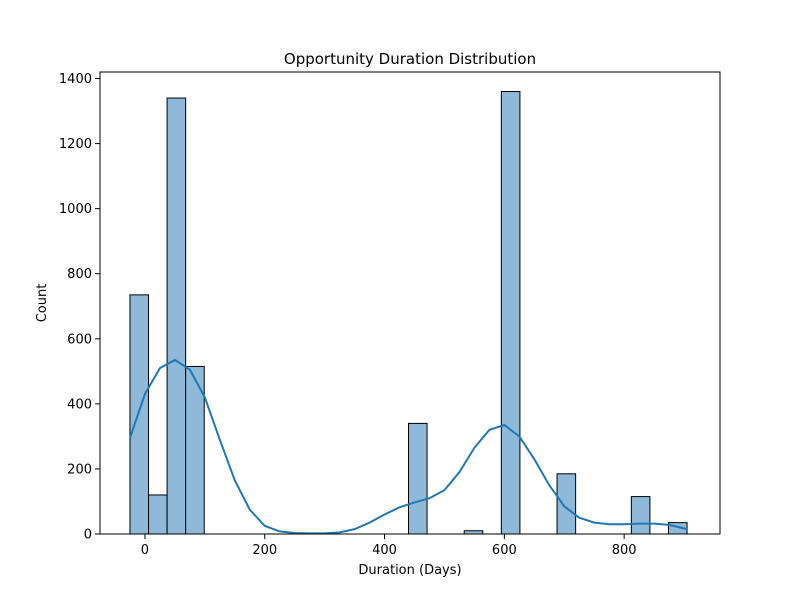 Image resolution: width=800 pixels, height=600 pixels. Describe the element at coordinates (79, 404) in the screenshot. I see `y-tick-label: 400` at that location.